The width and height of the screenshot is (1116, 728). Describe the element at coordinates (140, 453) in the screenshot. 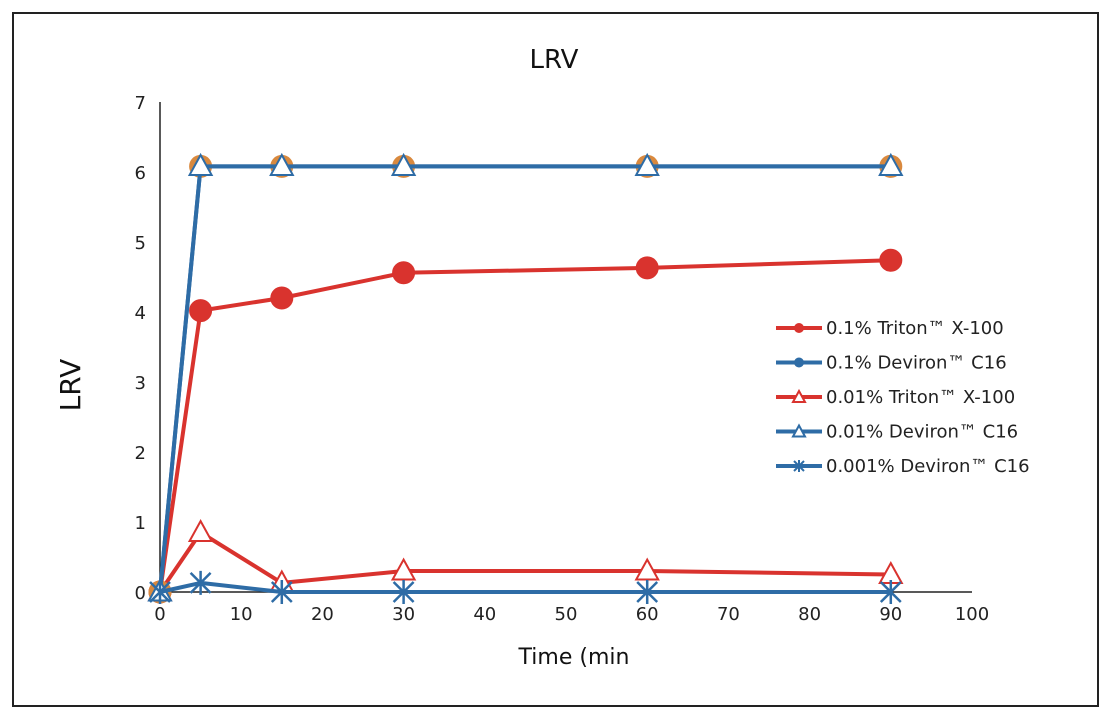

I see `y-tick-label: 2` at that location.